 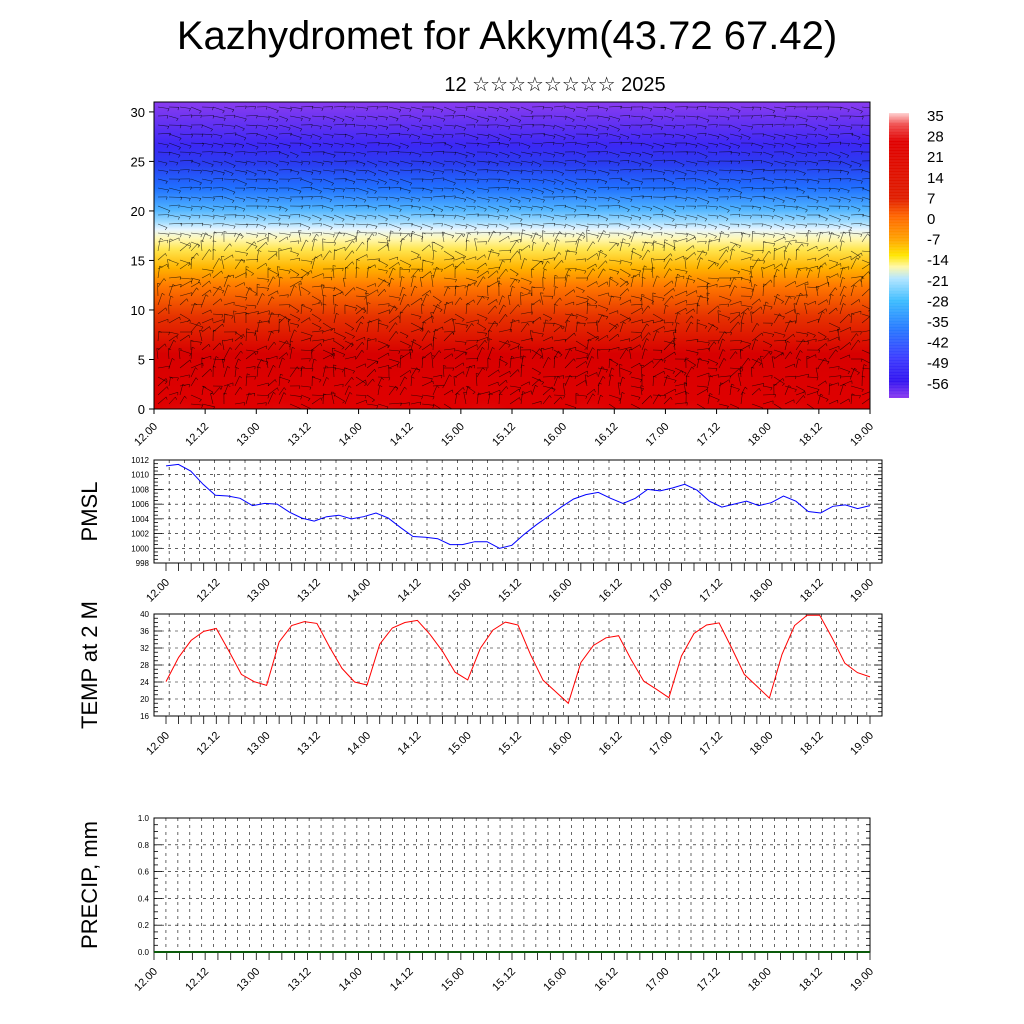 I want to click on x-tick-label: 12.00, so click(x=158, y=744).